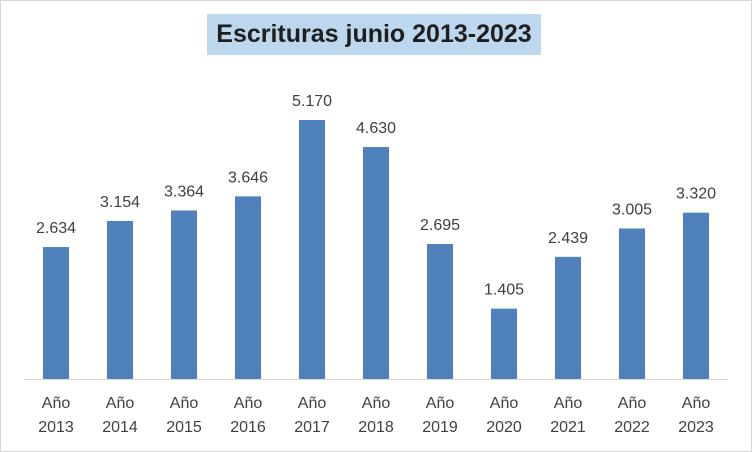 Image resolution: width=752 pixels, height=452 pixels. I want to click on x-tick-label: Año 2017, so click(312, 415).